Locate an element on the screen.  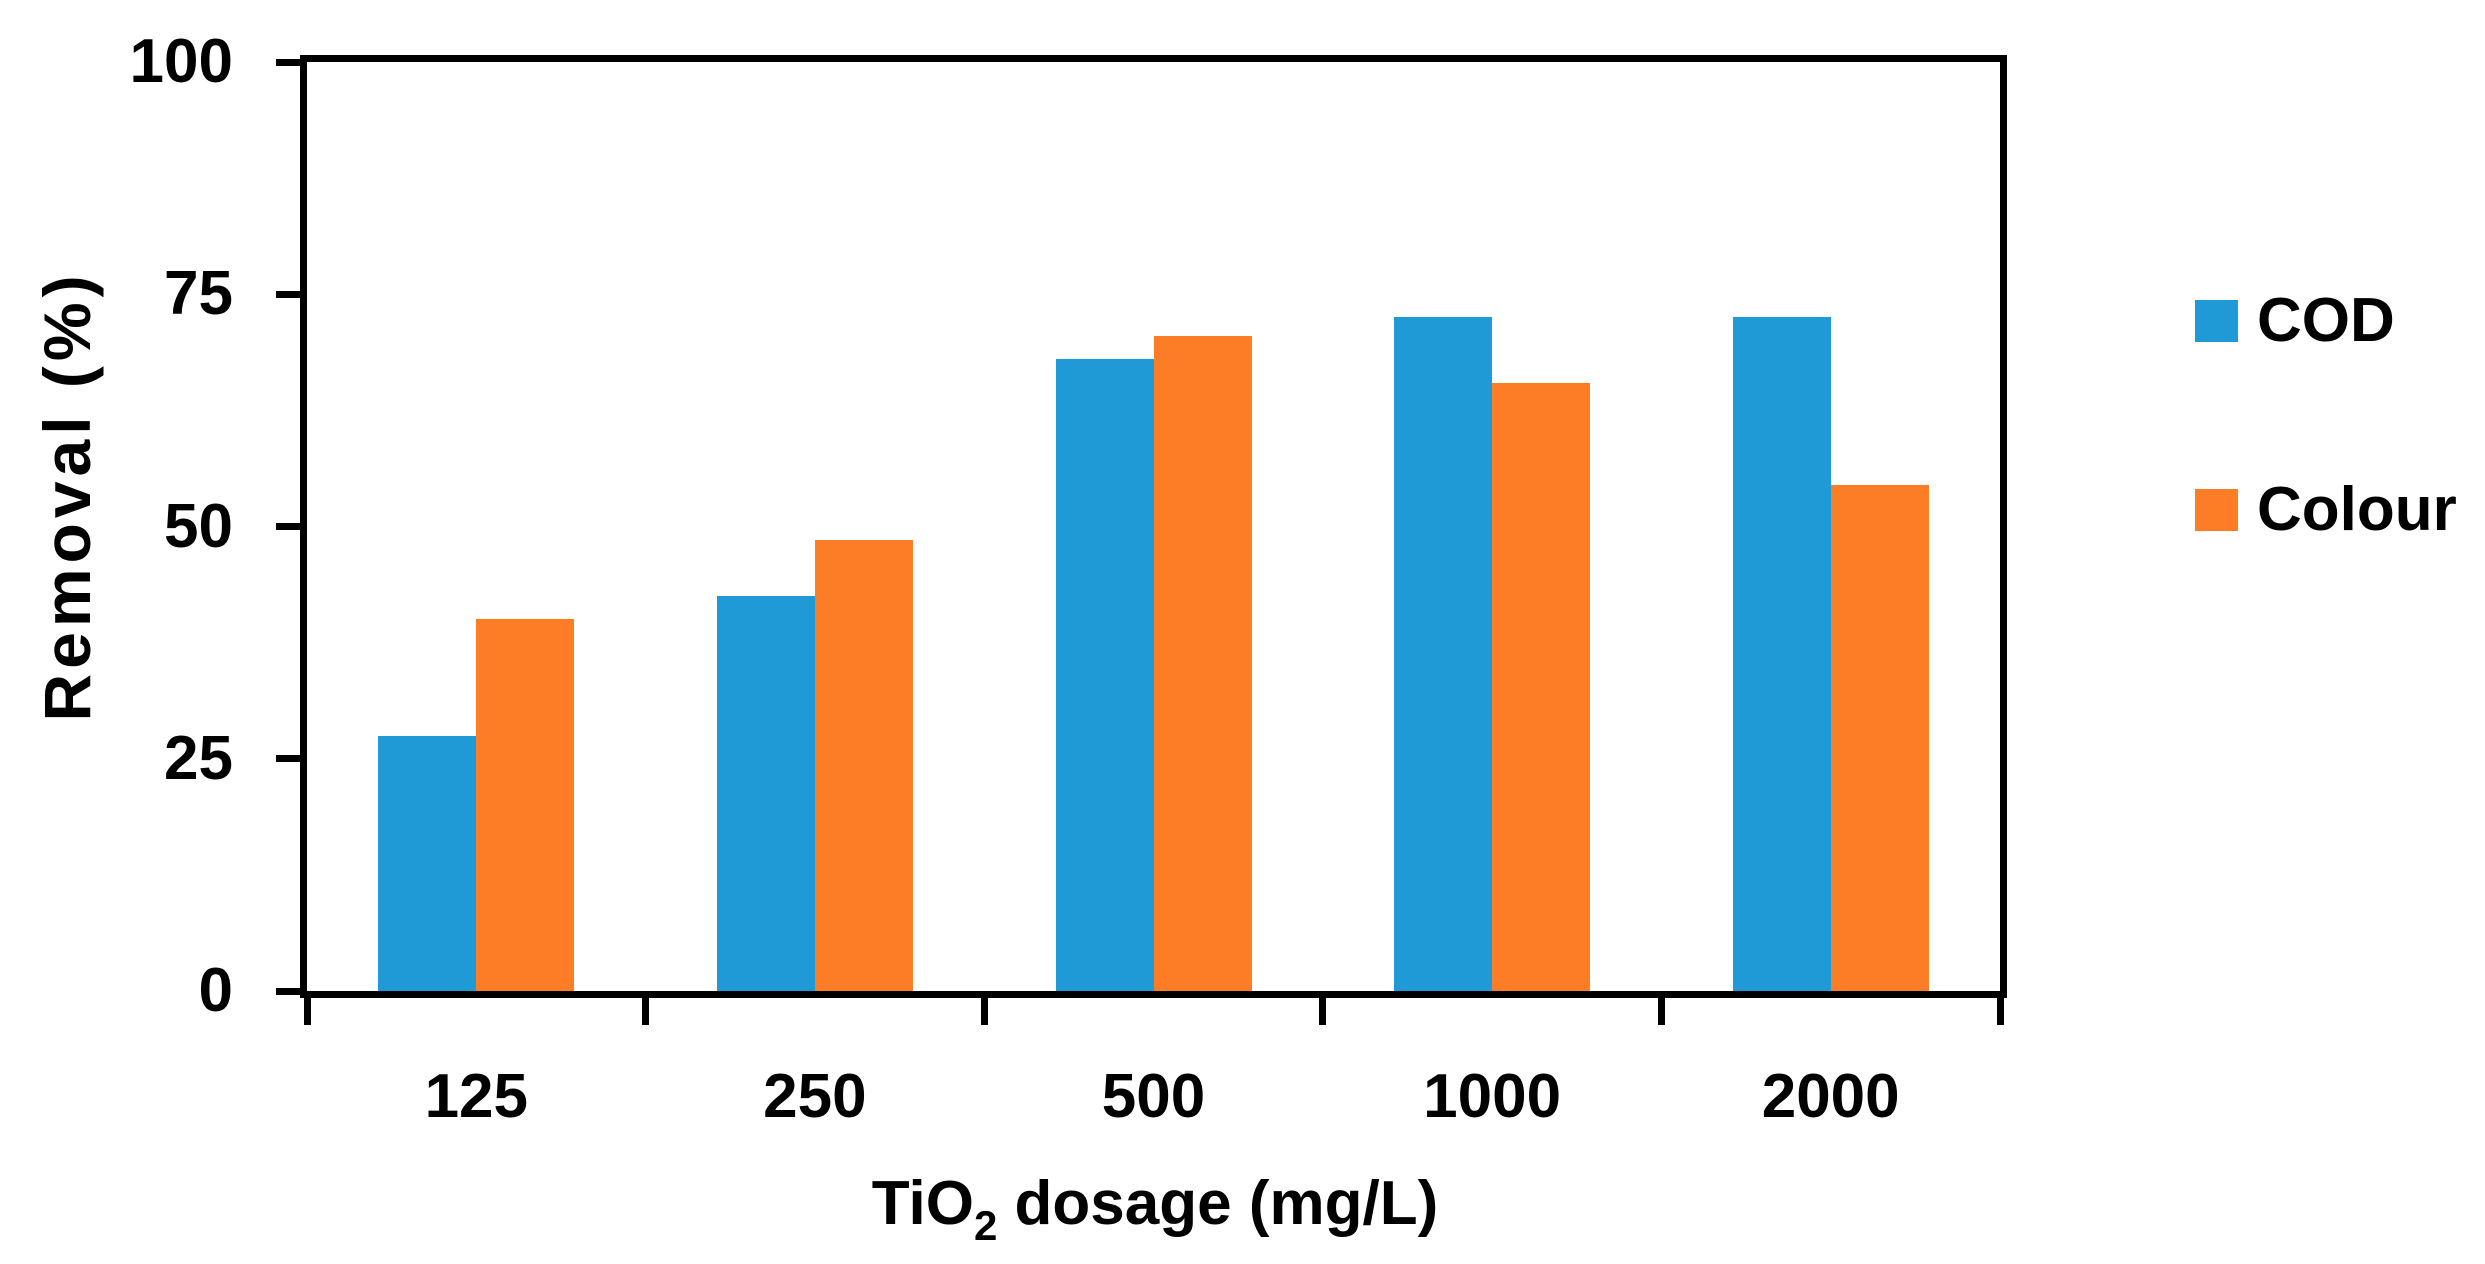
y-tick-label-100: 100 is located at coordinates (181, 61).